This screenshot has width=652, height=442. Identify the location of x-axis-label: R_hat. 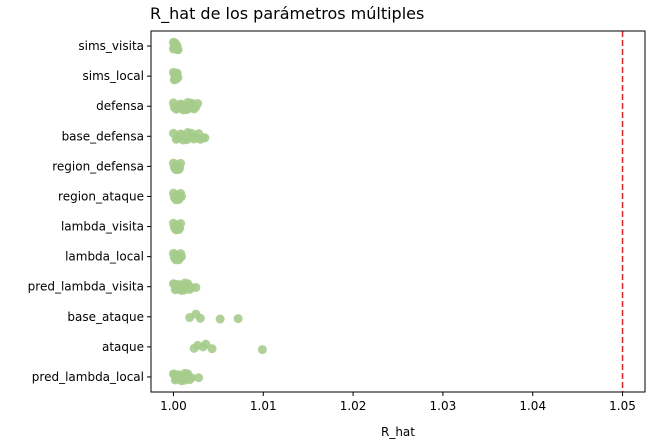
(398, 432).